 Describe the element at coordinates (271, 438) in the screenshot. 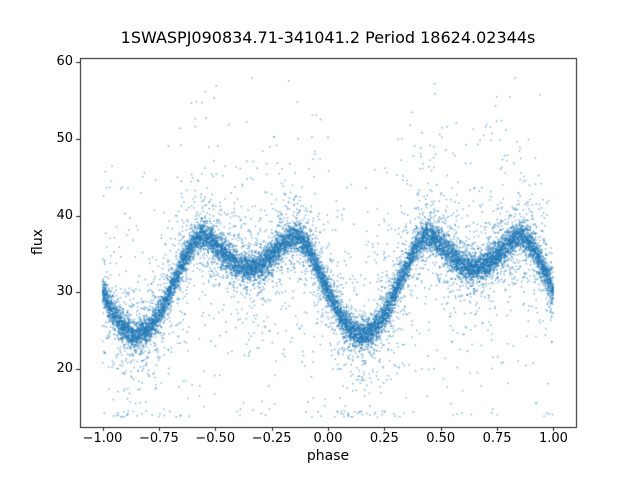

I see `x-tick-label: −0.25` at that location.